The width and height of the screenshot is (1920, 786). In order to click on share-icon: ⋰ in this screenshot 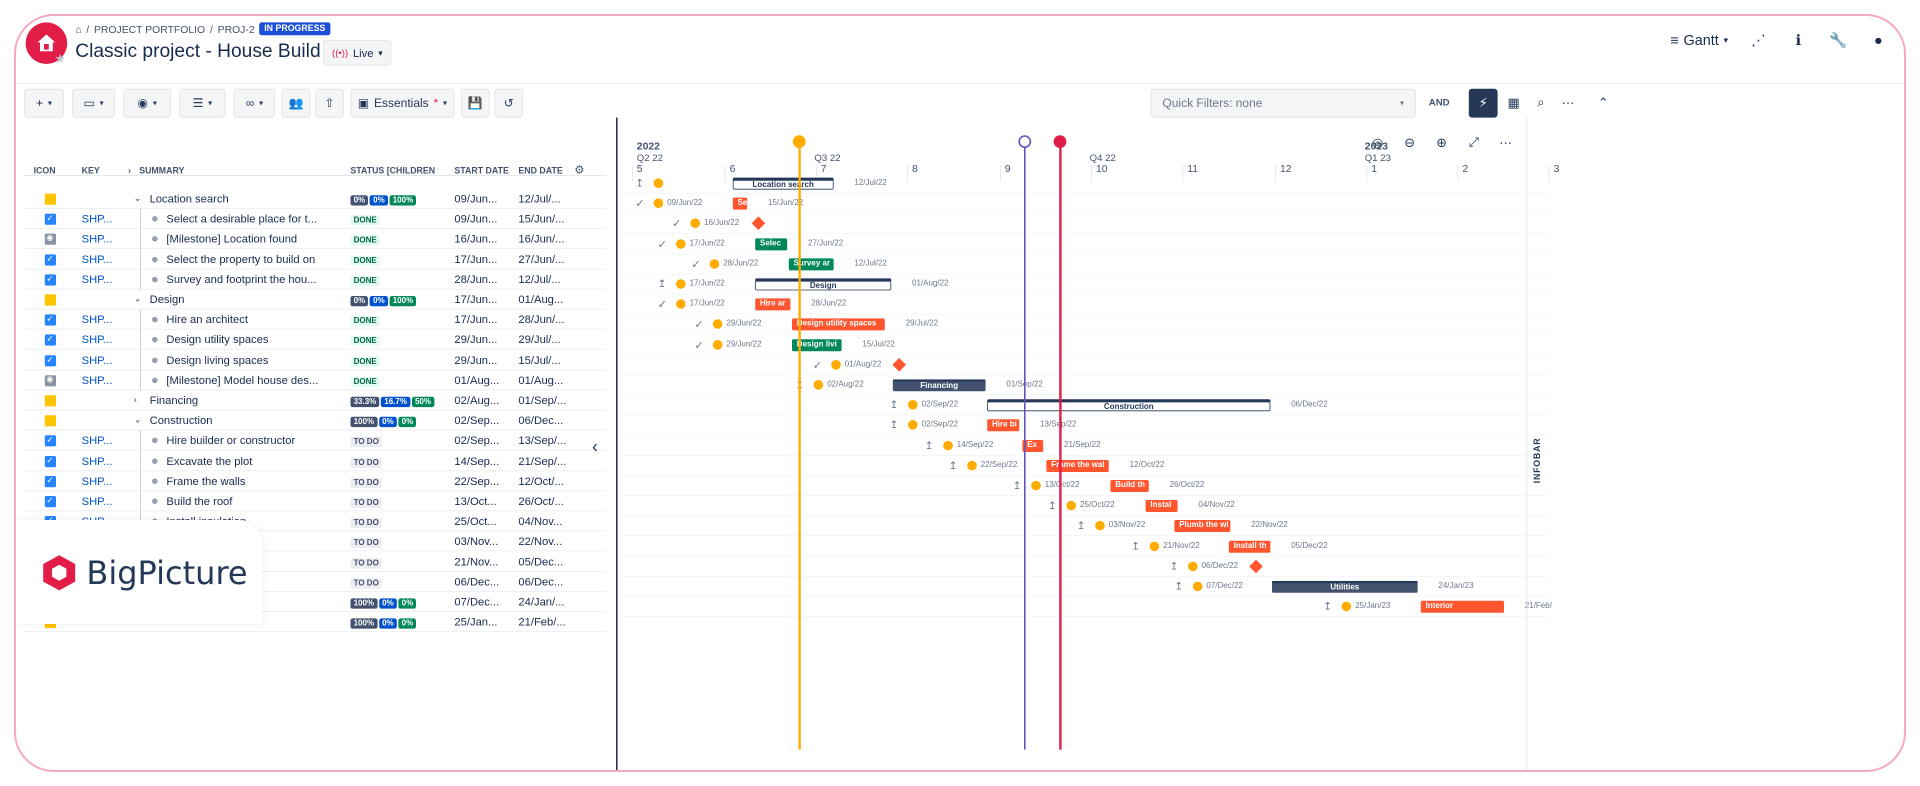, I will do `click(1758, 39)`.